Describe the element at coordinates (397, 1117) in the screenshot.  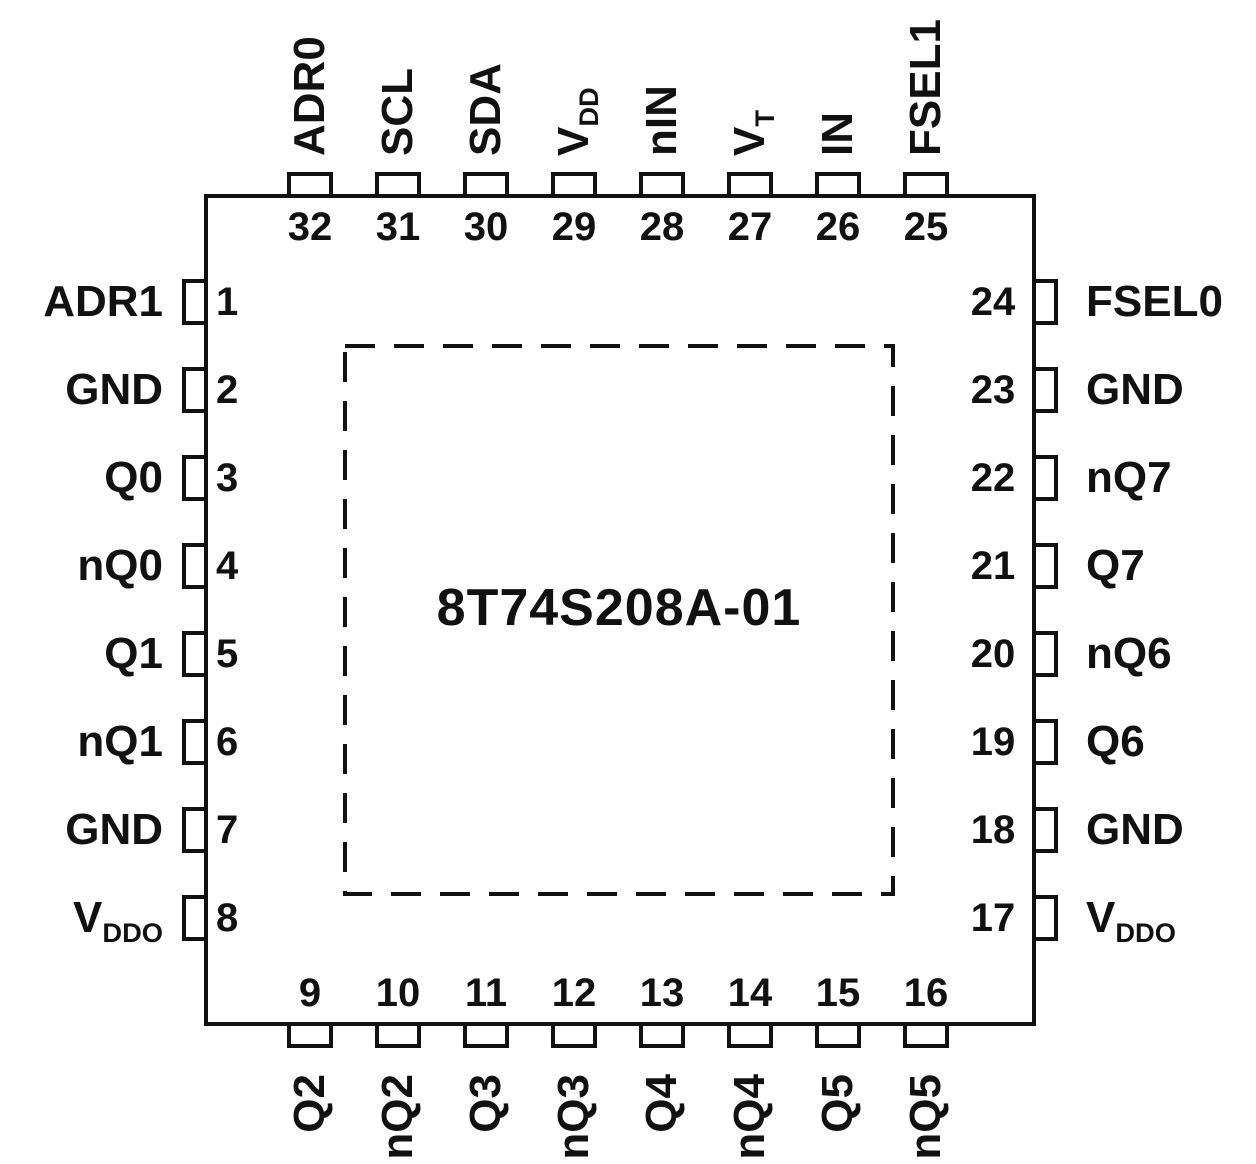
I see `pin-label-10: nQ2` at that location.